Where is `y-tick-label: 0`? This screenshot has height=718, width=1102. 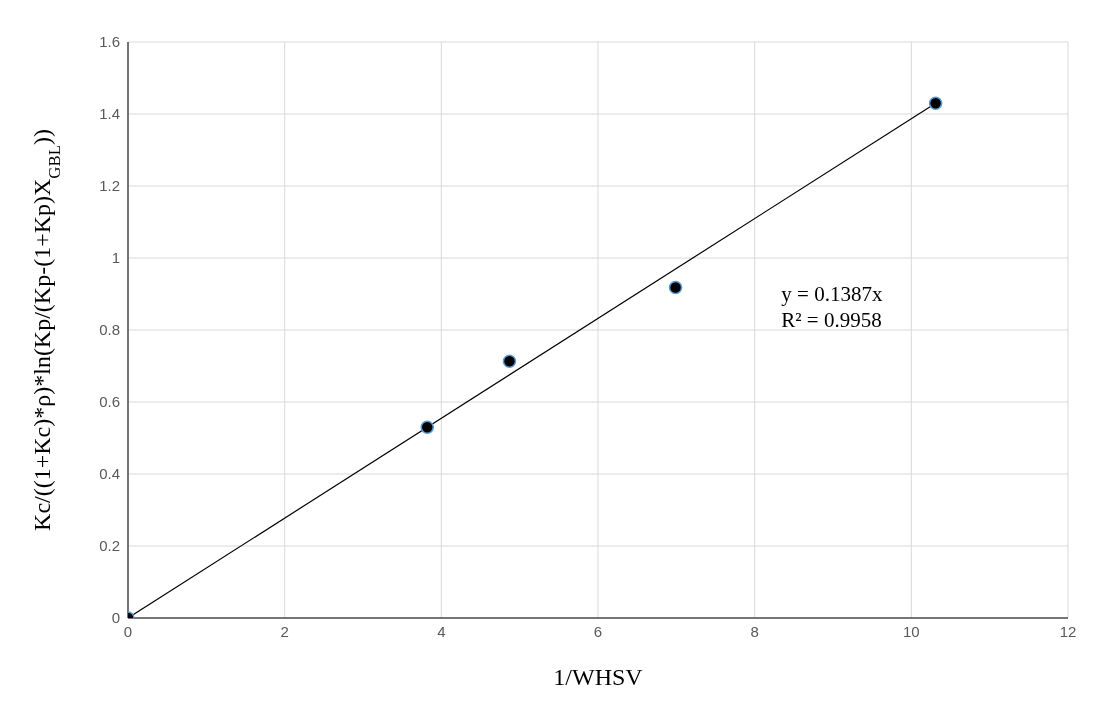 y-tick-label: 0 is located at coordinates (115, 618).